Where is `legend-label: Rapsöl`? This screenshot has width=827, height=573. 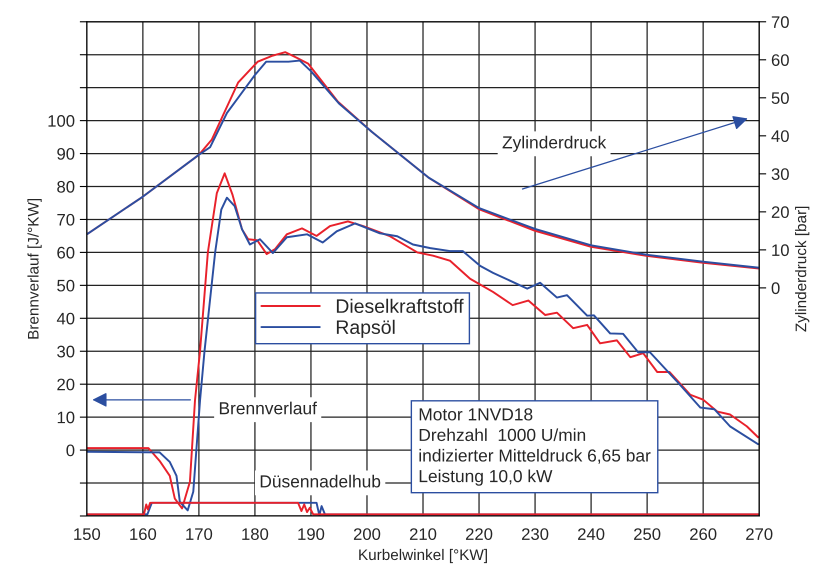
legend-label: Rapsöl is located at coordinates (365, 329).